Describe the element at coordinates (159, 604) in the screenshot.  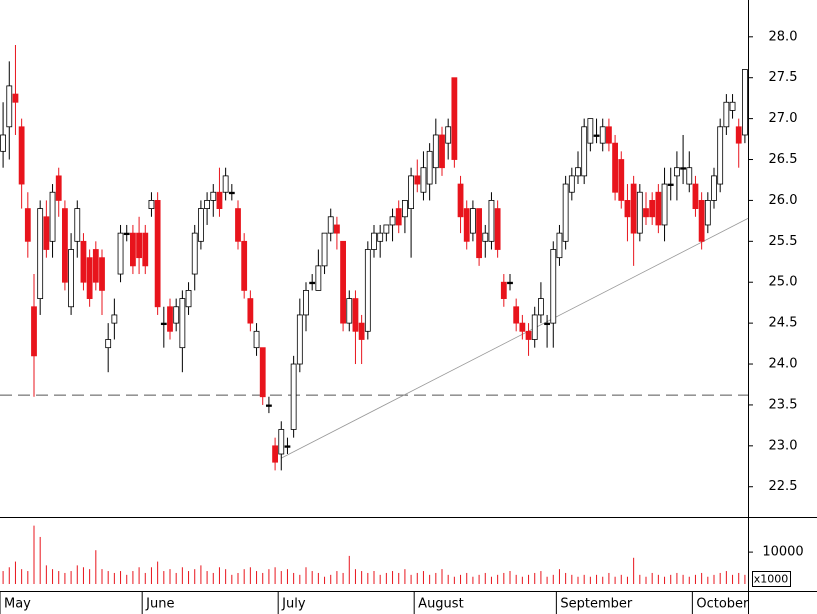
I see `x-tick-label: June` at that location.